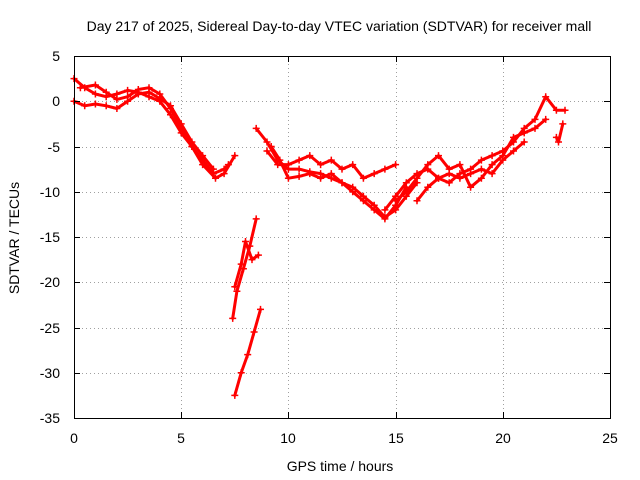 The height and width of the screenshot is (480, 640). Describe the element at coordinates (50, 192) in the screenshot. I see `y-tick-label: -10` at that location.